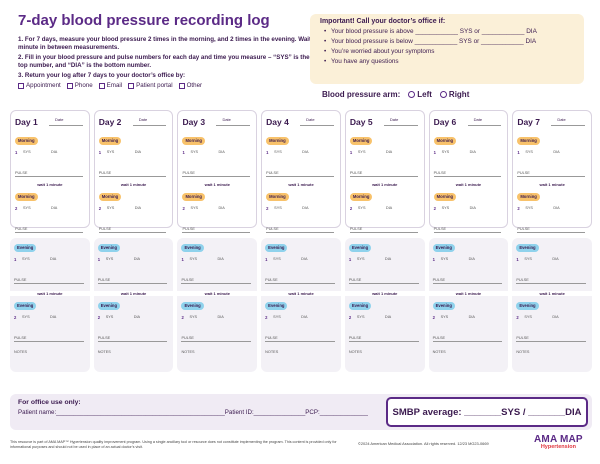  I want to click on return-option-other: Other, so click(190, 86).